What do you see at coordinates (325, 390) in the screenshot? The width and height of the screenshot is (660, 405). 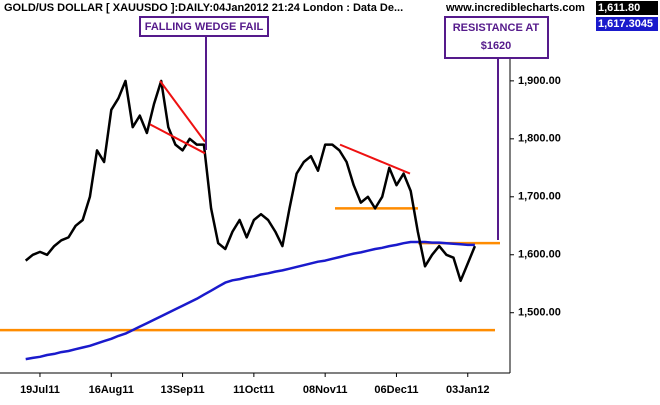 I see `x-tick-label: 08Nov11` at bounding box center [325, 390].